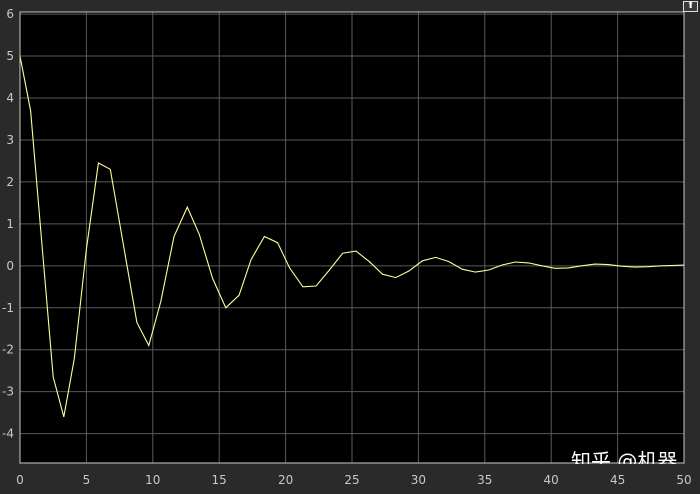  Describe the element at coordinates (8, 392) in the screenshot. I see `y-tick-label: -3` at that location.